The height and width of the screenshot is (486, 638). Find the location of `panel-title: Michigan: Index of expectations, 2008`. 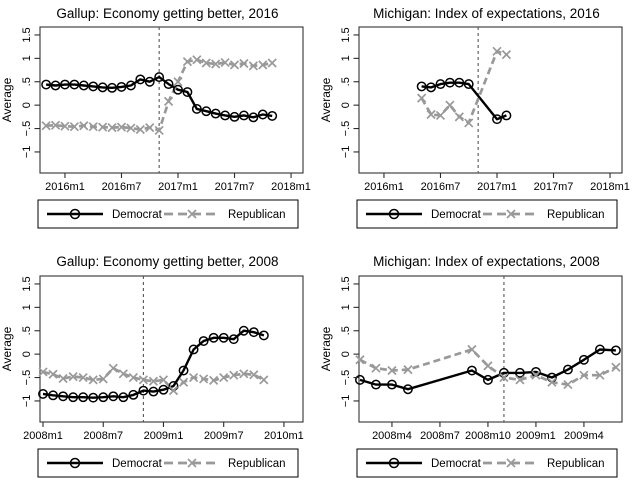

panel-title: Michigan: Index of expectations, 2008 is located at coordinates (486, 261).